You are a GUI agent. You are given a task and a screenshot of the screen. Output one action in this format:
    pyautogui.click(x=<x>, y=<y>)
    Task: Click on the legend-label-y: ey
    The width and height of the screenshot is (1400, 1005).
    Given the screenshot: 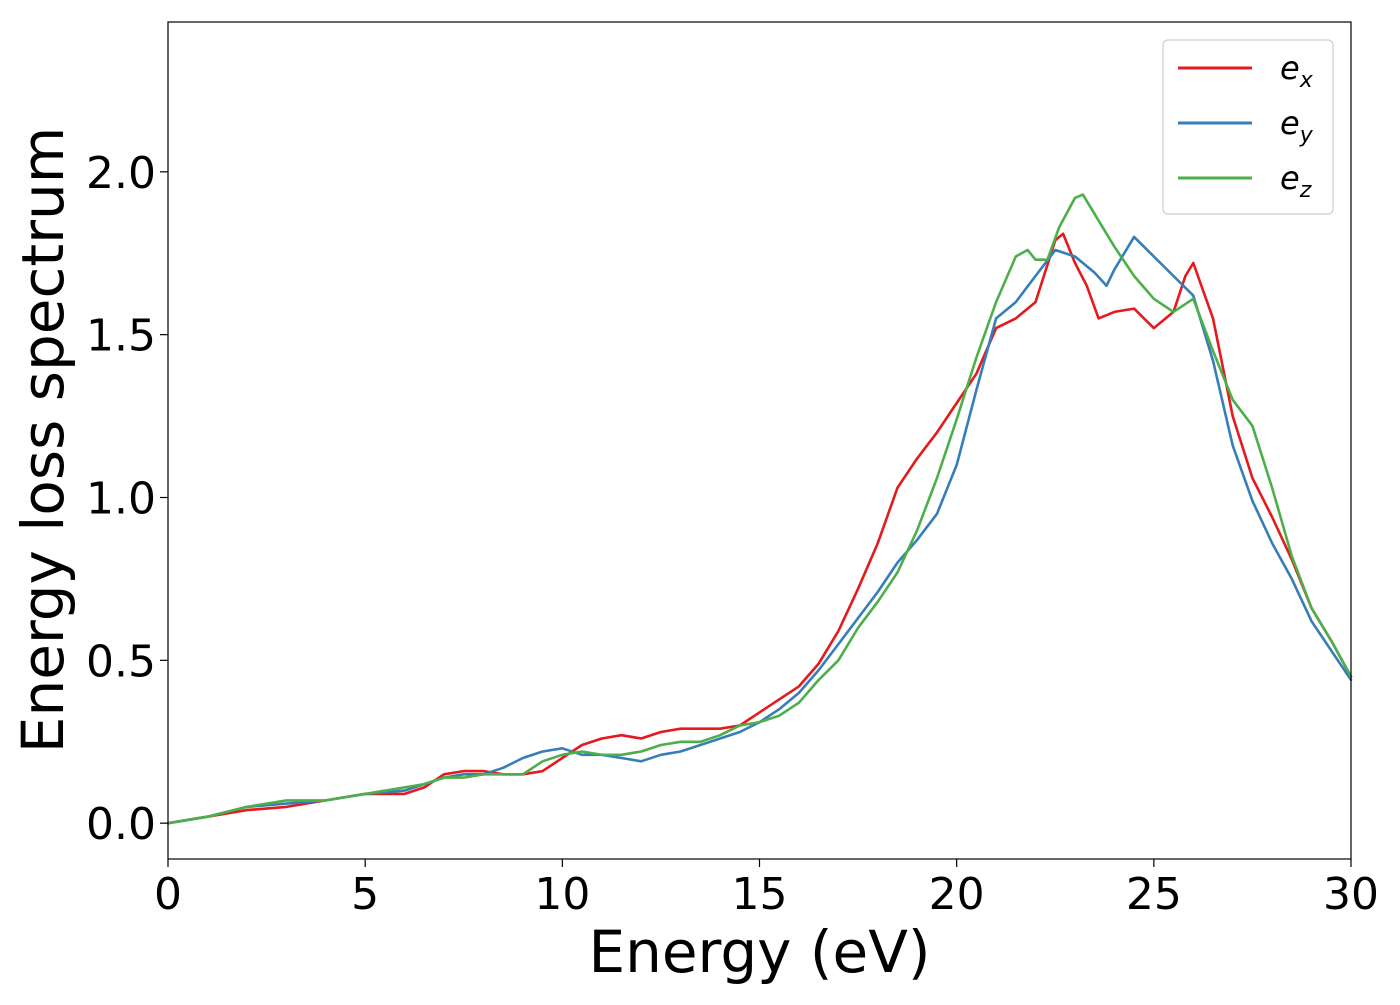 What is the action you would take?
    pyautogui.click(x=1297, y=126)
    